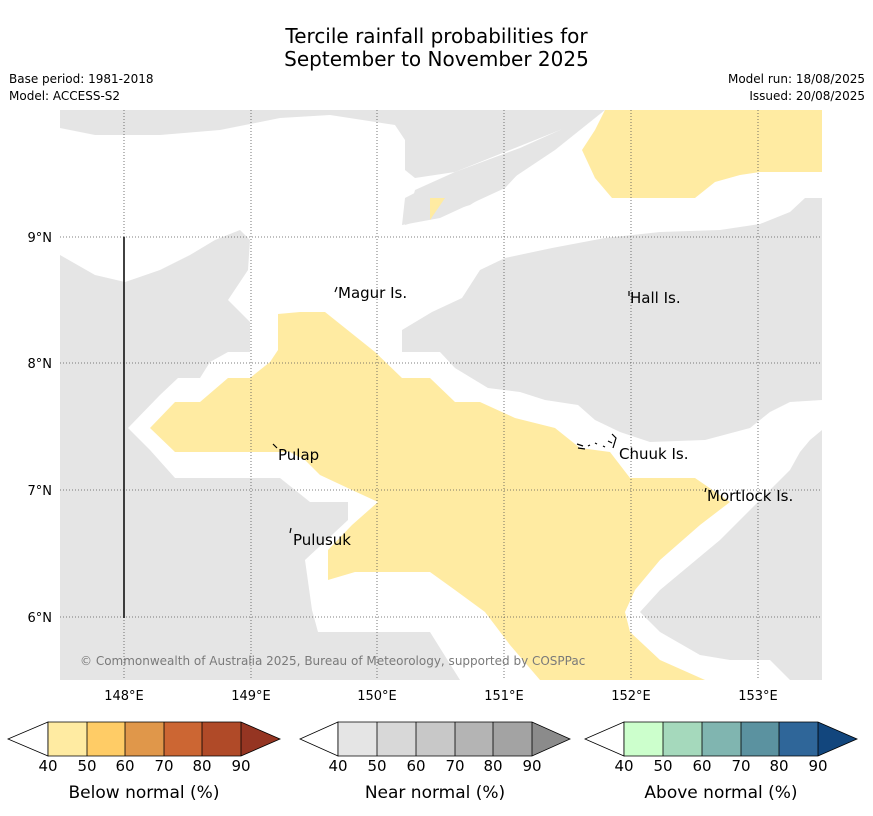 The width and height of the screenshot is (873, 816). I want to click on above-normal-label: Above normal (%), so click(720, 793).